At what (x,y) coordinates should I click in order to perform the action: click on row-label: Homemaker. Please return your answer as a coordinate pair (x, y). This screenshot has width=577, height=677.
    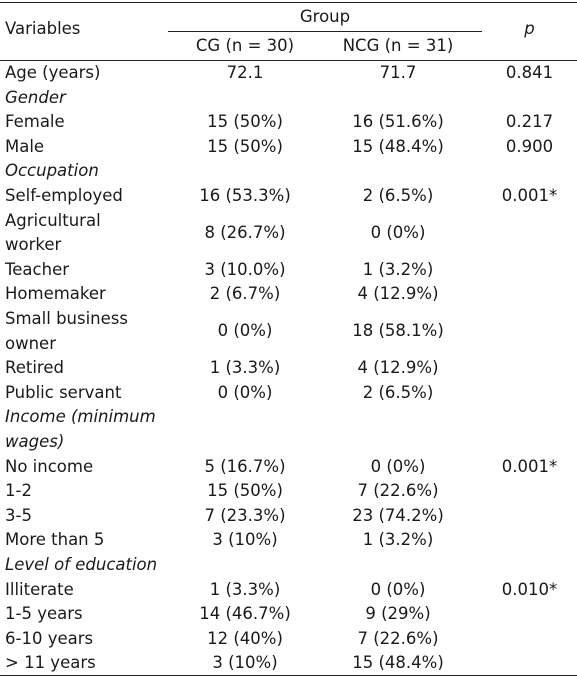
    Looking at the image, I should click on (55, 294).